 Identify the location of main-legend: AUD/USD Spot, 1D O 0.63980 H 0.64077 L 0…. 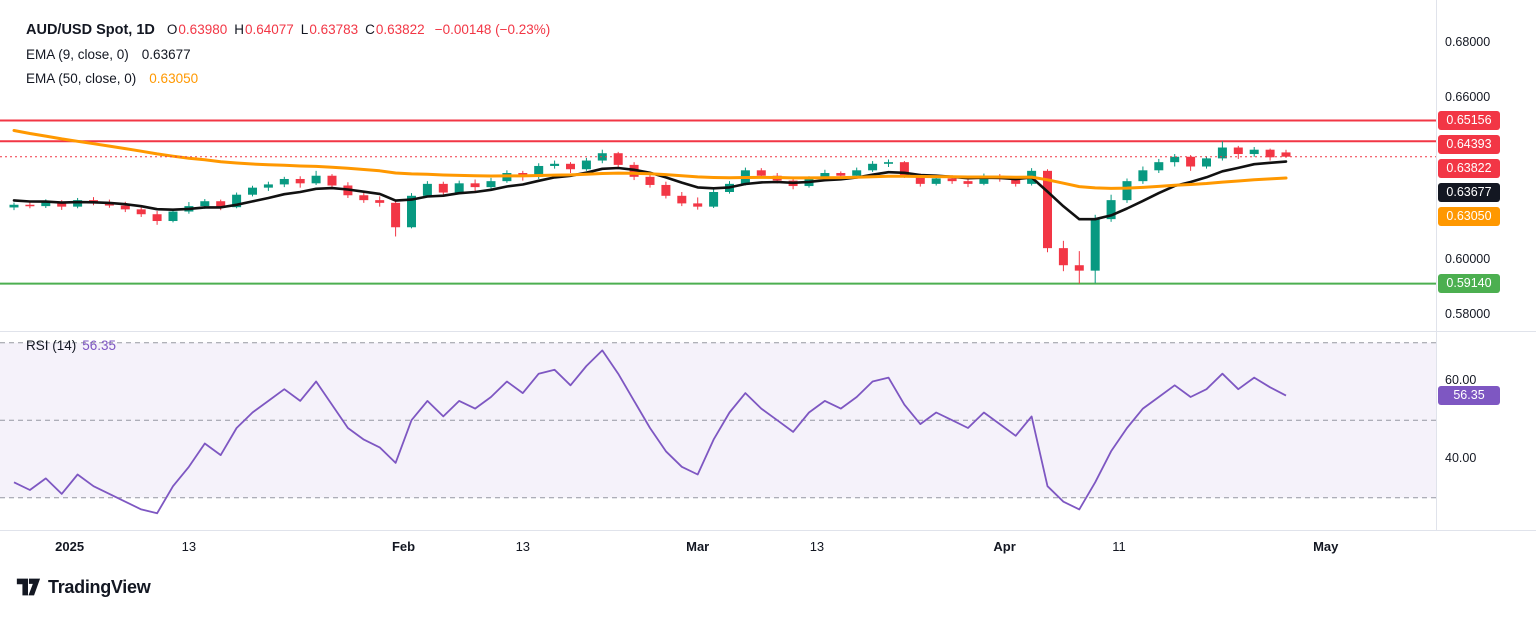
(288, 58).